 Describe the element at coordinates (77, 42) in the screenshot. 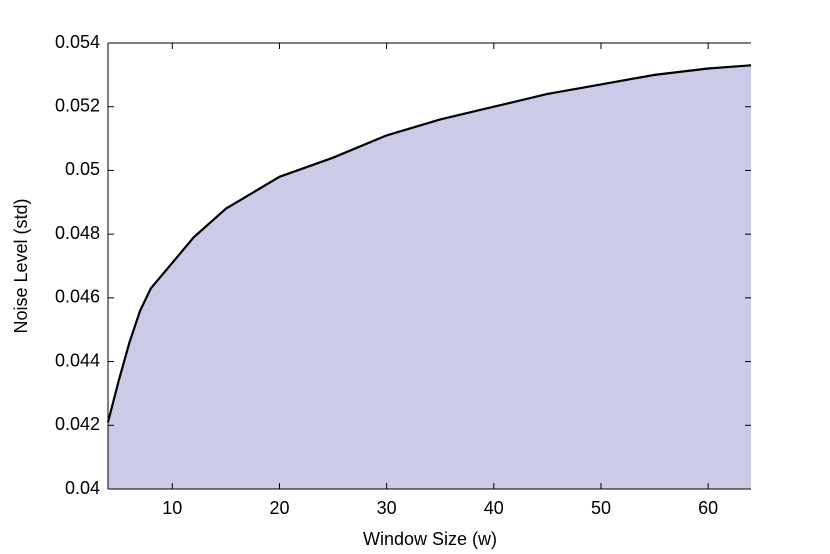

I see `y-tick-label: 0.054` at that location.